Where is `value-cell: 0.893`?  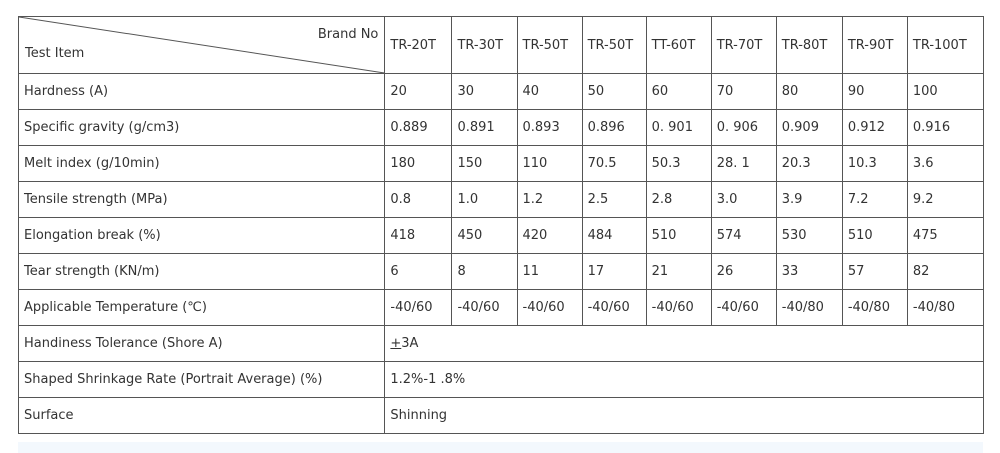 value-cell: 0.893 is located at coordinates (549, 127).